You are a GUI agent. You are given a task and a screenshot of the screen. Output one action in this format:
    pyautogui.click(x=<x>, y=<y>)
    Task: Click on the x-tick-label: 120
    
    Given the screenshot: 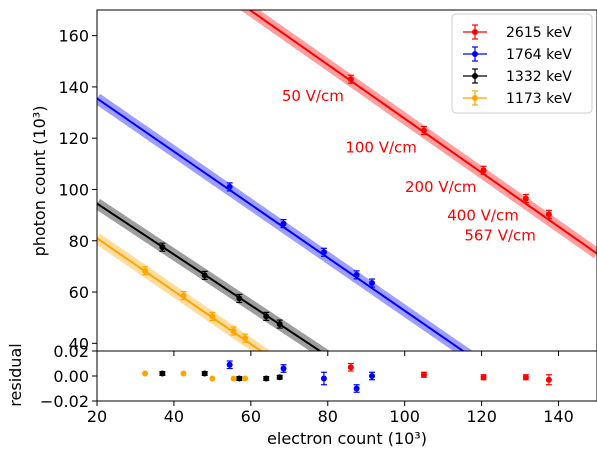 What is the action you would take?
    pyautogui.click(x=481, y=416)
    